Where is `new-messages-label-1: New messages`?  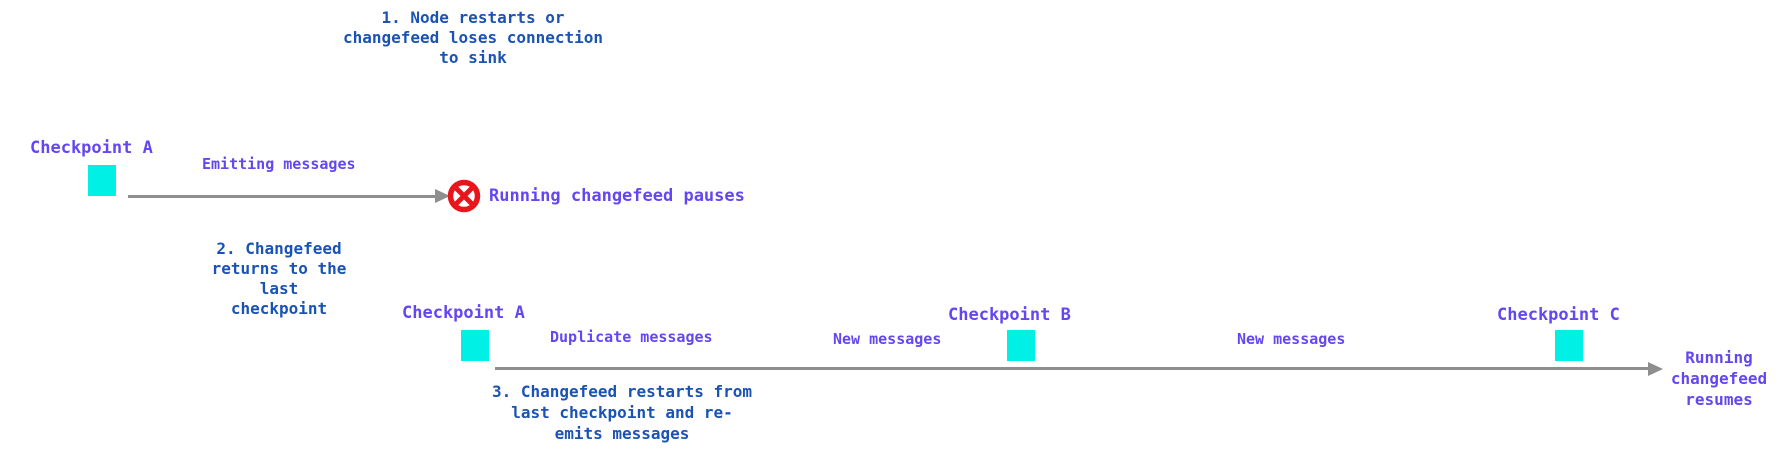
new-messages-label-1: New messages is located at coordinates (887, 339).